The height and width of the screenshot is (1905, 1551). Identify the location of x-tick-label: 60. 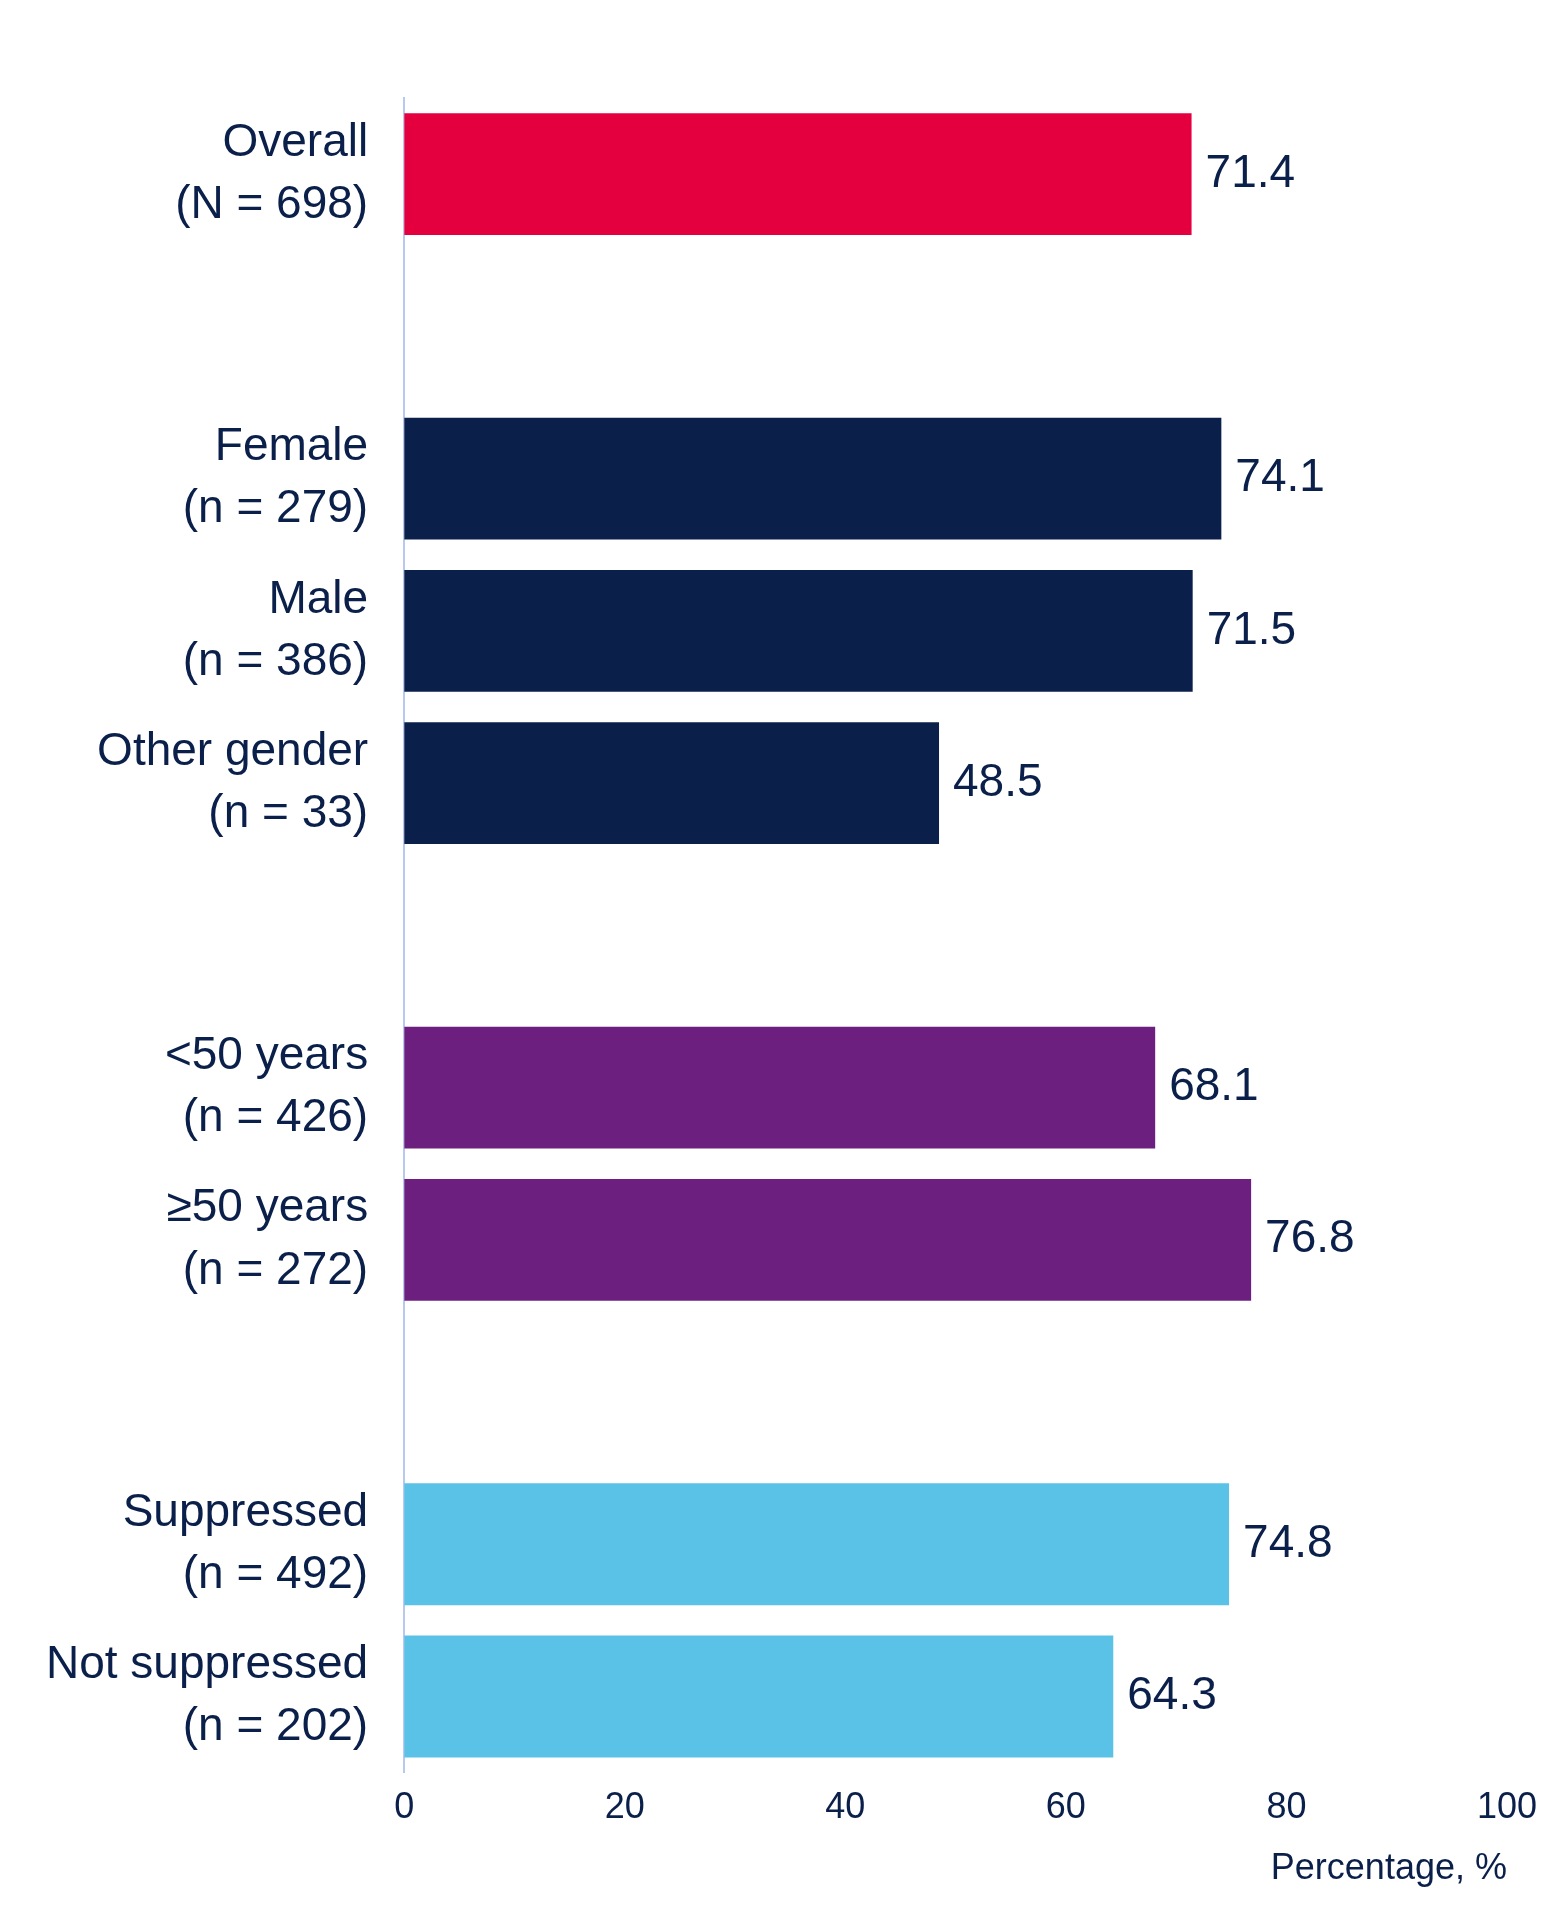
(1065, 1806).